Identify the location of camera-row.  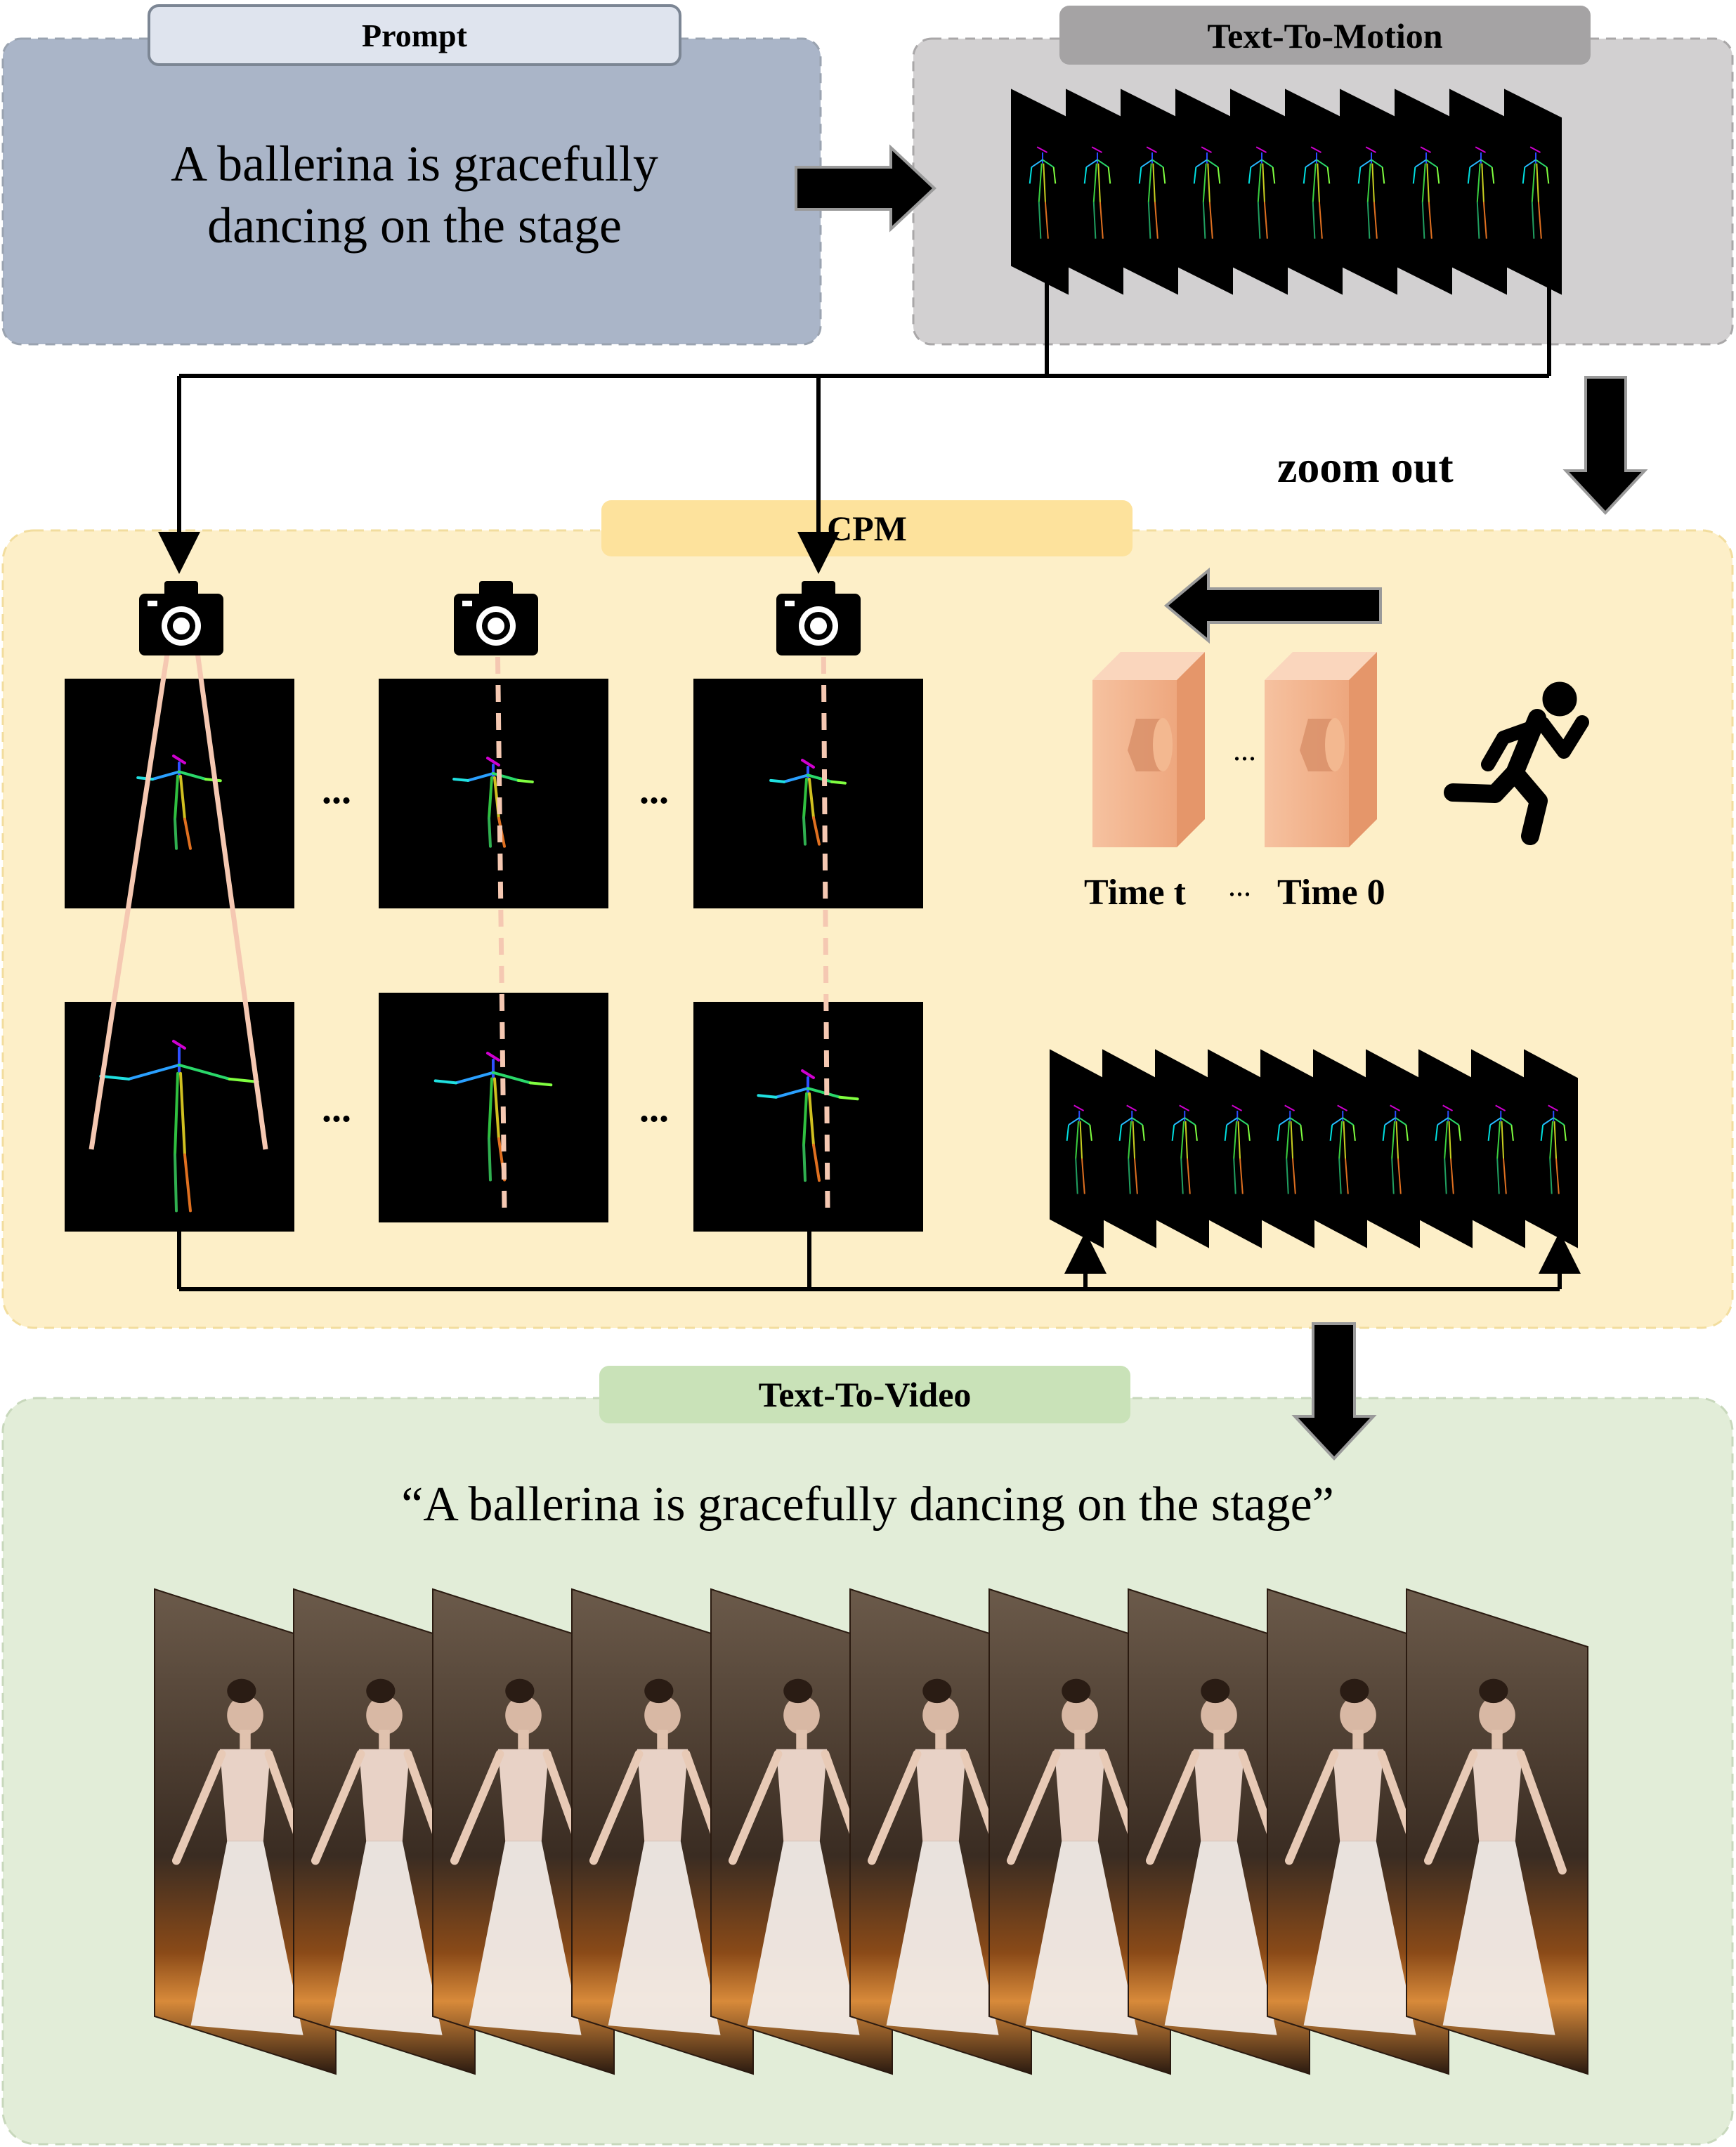
(500, 618).